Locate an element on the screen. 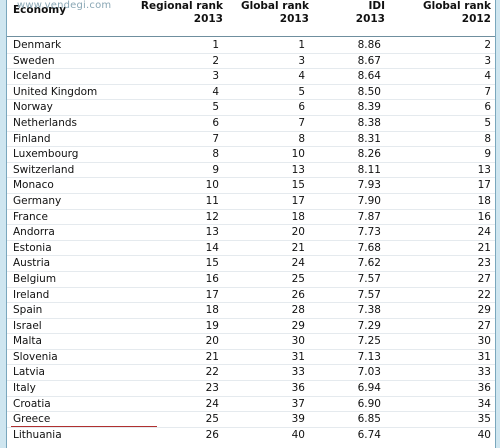 This screenshot has height=448, width=500. cell-global-rank-2012: 4 is located at coordinates (487, 76).